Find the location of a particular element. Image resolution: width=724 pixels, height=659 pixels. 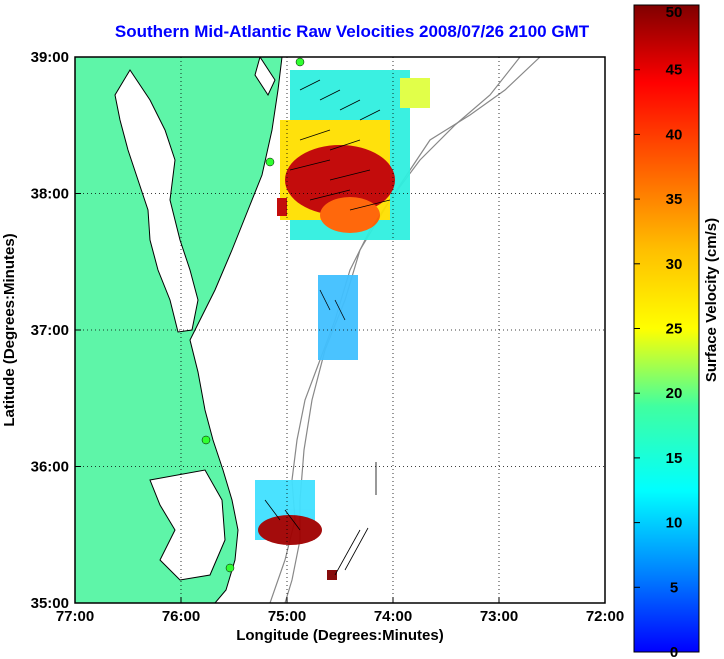

y-axis-label: Latitude (Degrees:Minutes) is located at coordinates (9, 329).